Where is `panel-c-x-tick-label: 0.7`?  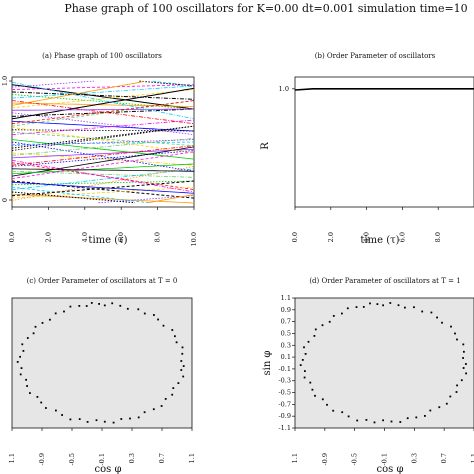
panel-c-x-tick-label: 0.7 is located at coordinates (162, 458).